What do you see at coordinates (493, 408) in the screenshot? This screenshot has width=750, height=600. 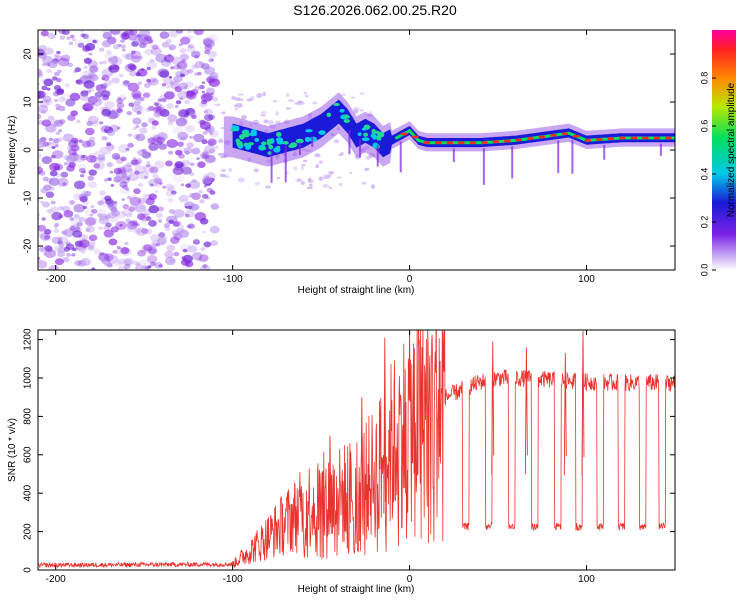 I see `snr-spike` at bounding box center [493, 408].